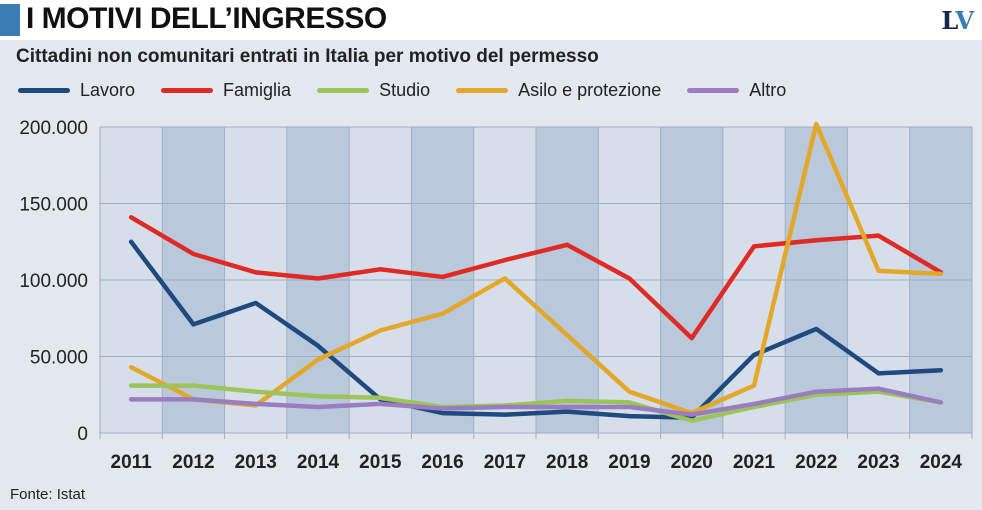 This screenshot has width=982, height=510. What do you see at coordinates (76, 90) in the screenshot?
I see `legend-item: Lavoro` at bounding box center [76, 90].